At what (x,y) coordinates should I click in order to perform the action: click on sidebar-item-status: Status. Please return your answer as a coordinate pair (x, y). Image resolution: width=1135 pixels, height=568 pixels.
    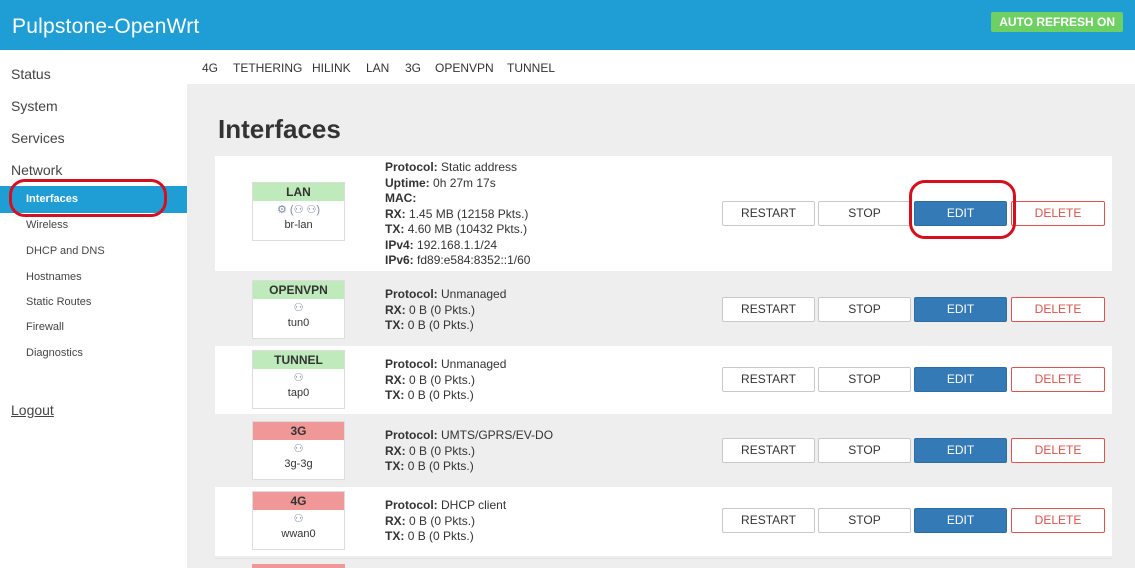
    Looking at the image, I should click on (31, 74).